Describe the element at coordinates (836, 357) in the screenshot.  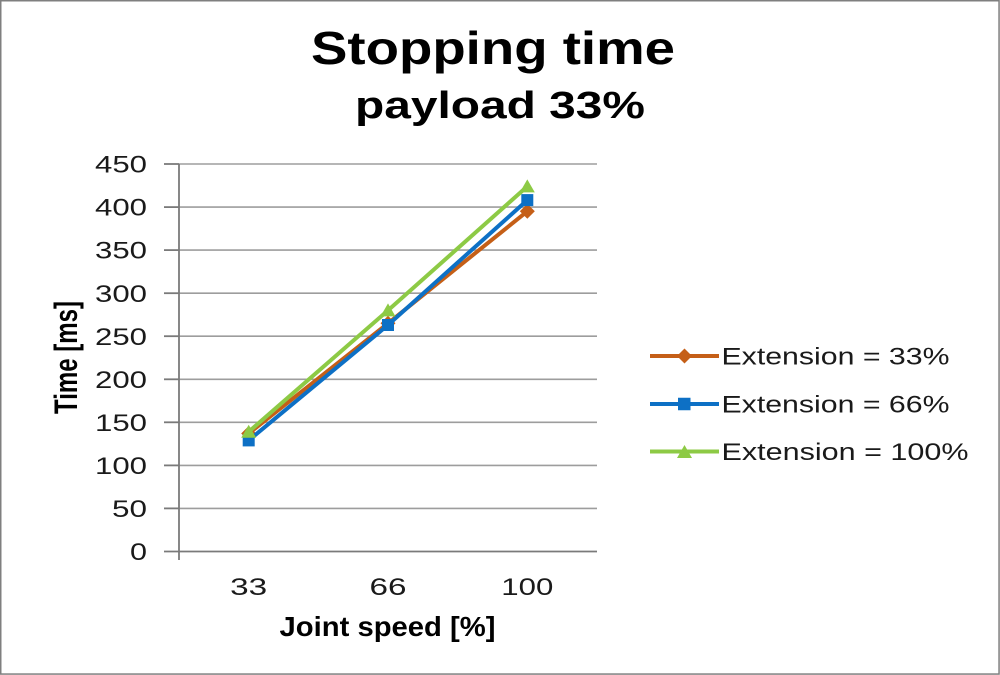
I see `svg-text: Extension = 33%` at that location.